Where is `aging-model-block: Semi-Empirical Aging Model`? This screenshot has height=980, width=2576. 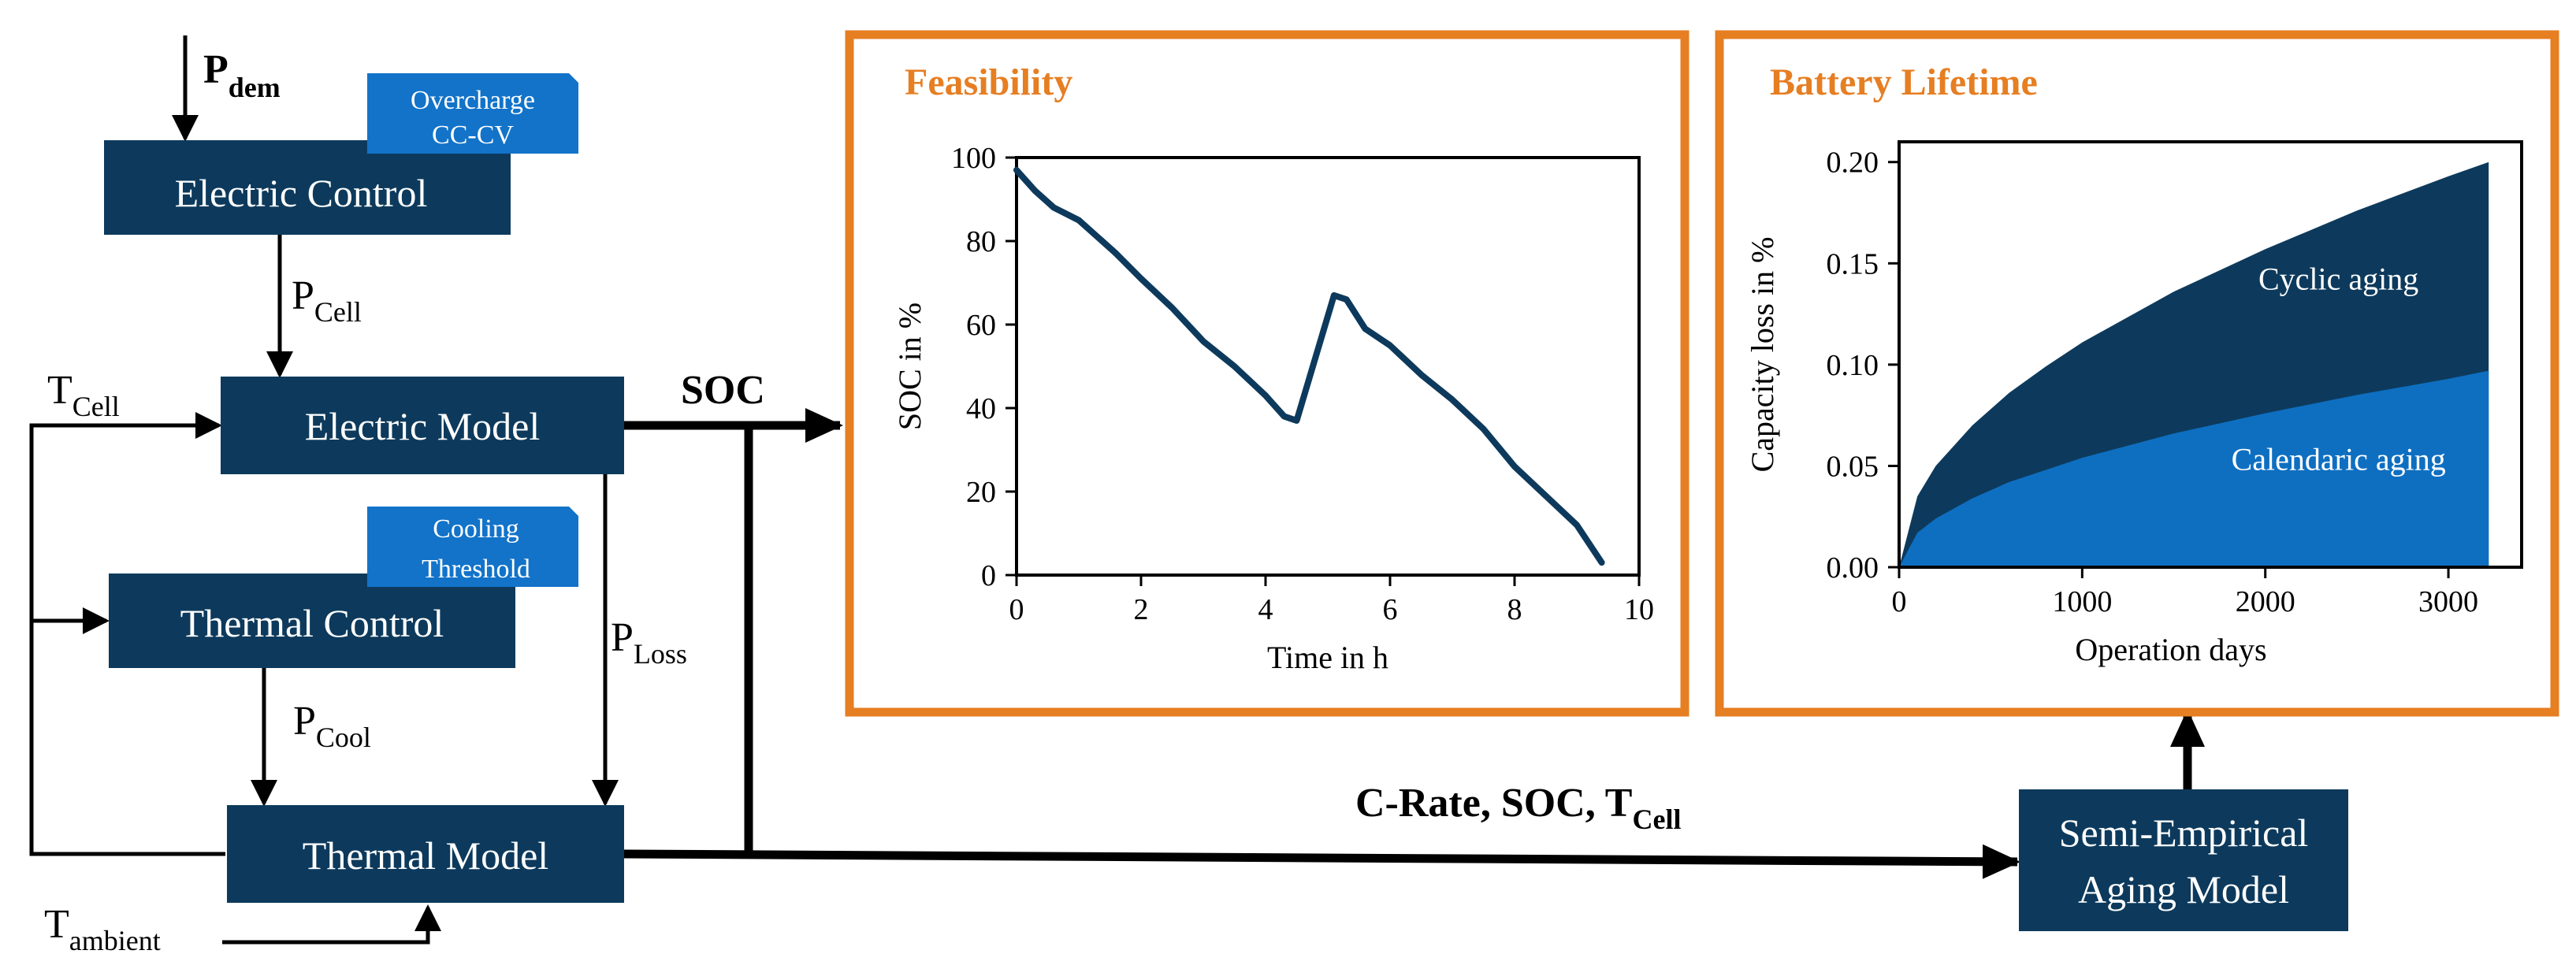 aging-model-block: Semi-Empirical Aging Model is located at coordinates (2183, 860).